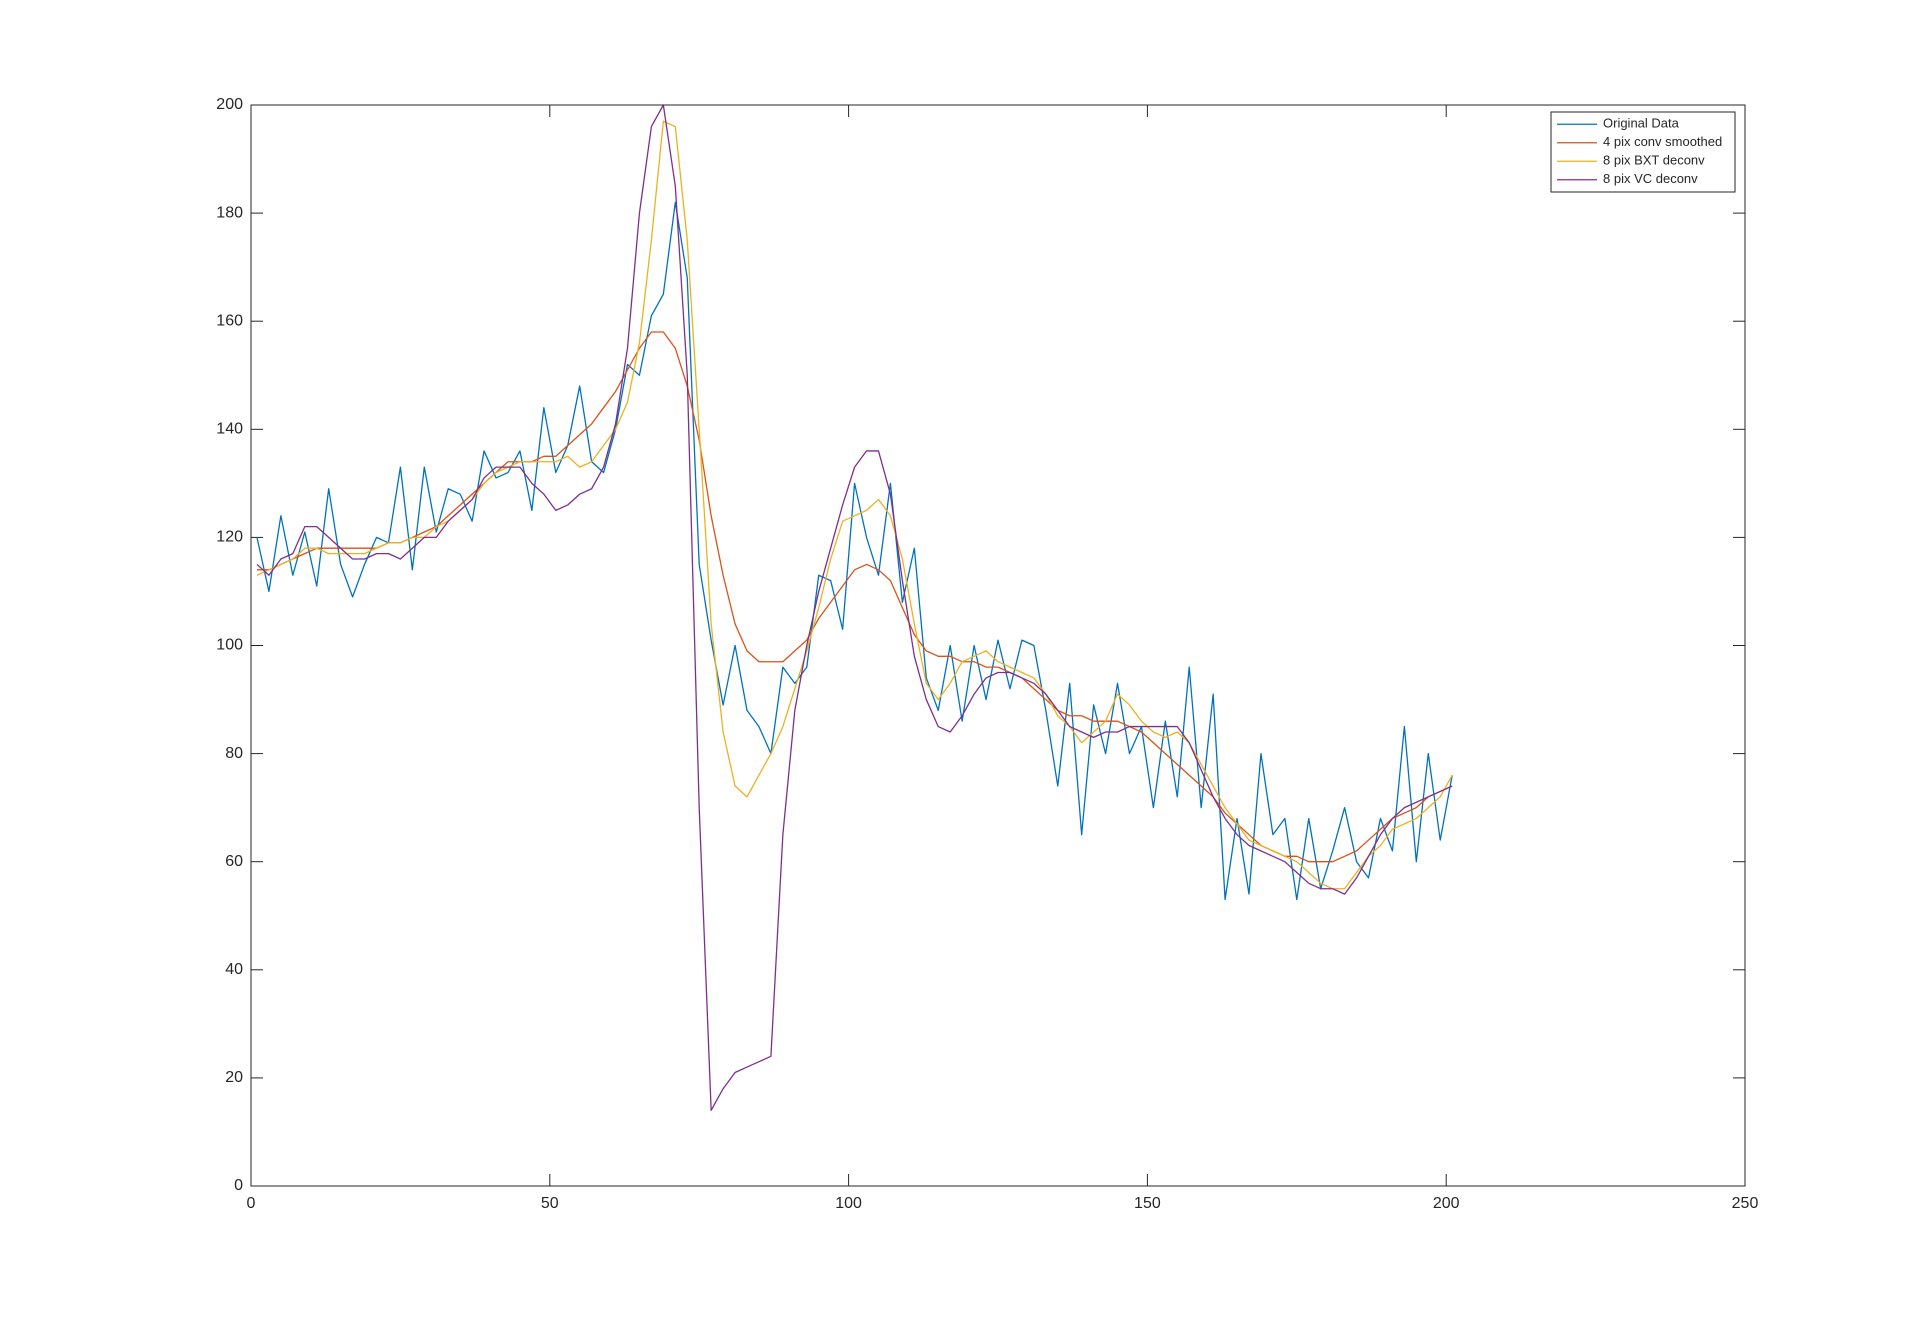  I want to click on legend-box, so click(1643, 152).